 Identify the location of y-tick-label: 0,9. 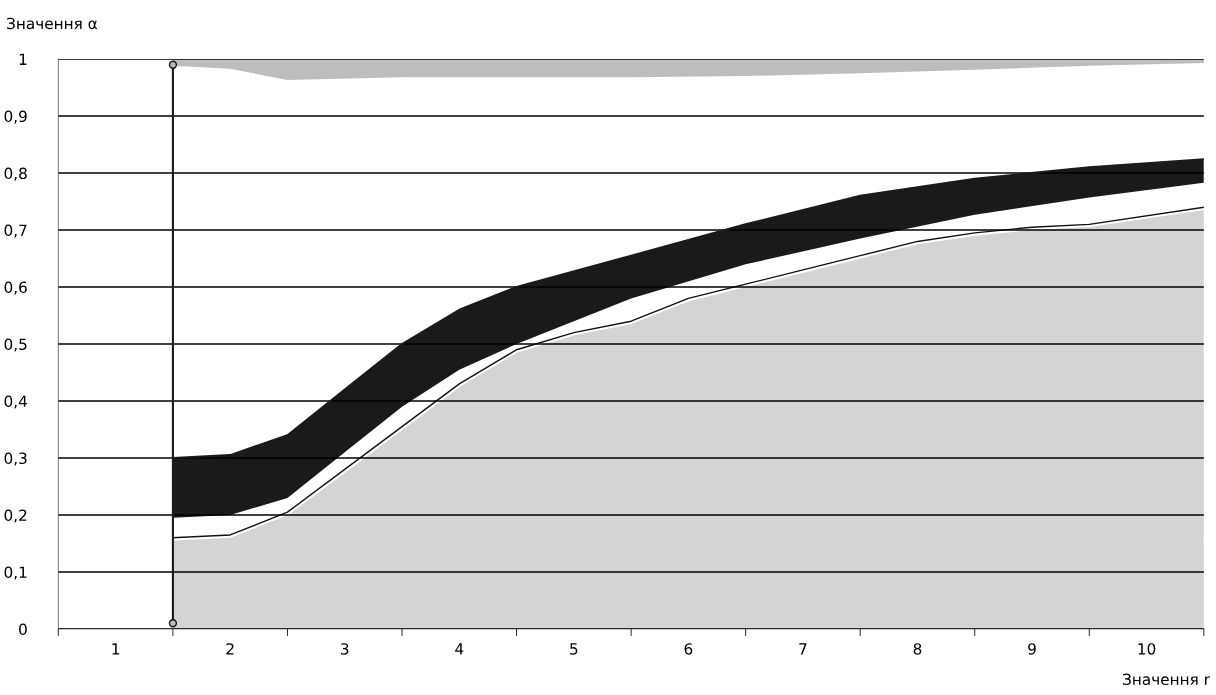
(15, 117).